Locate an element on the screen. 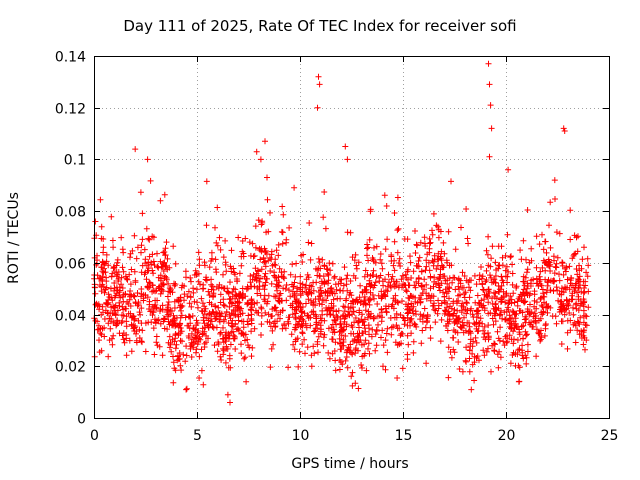  y-axis-label: ROTI / TECUs is located at coordinates (14, 238).